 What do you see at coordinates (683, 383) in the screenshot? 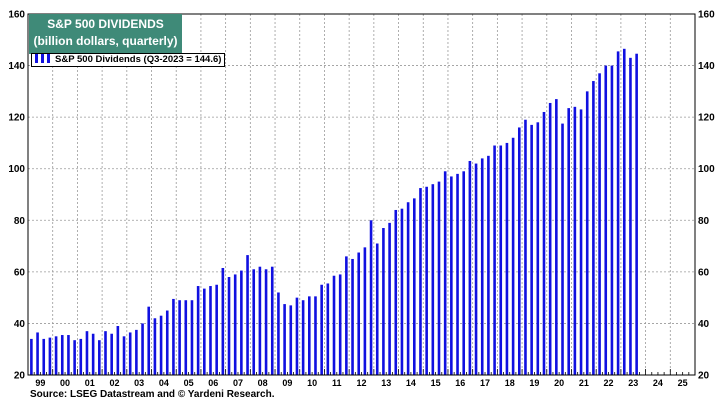
I see `x-tick-label: 25` at bounding box center [683, 383].